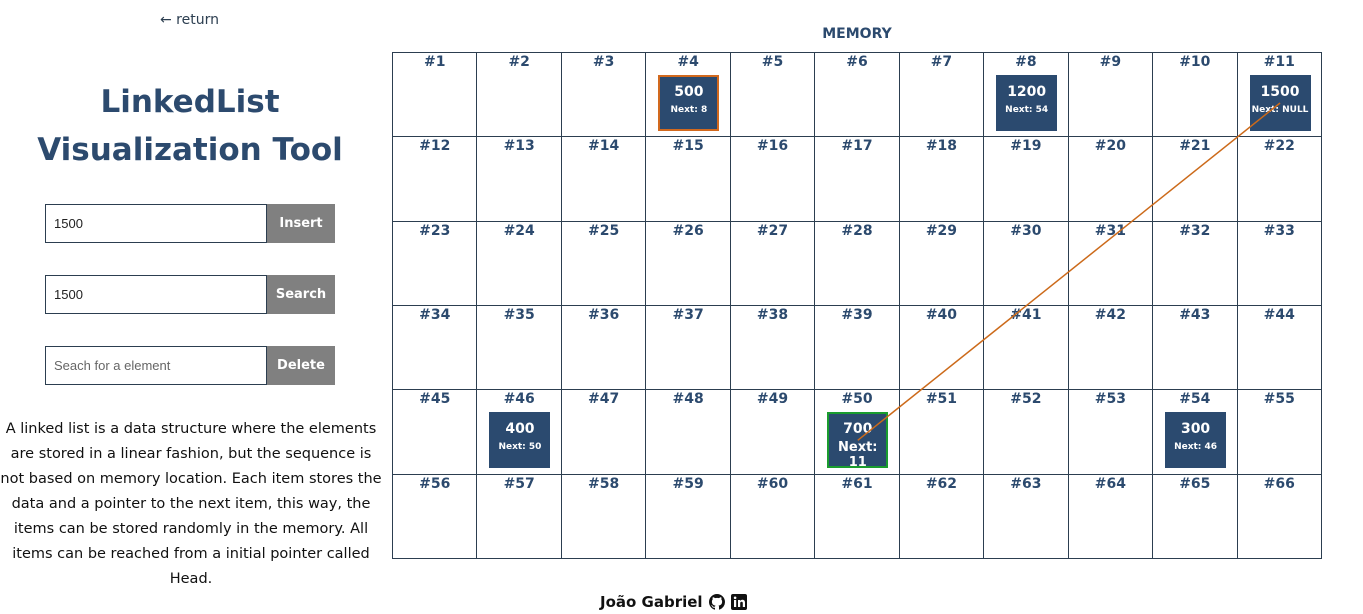 This screenshot has height=614, width=1363. I want to click on memory-cell-66: #66, so click(1279, 516).